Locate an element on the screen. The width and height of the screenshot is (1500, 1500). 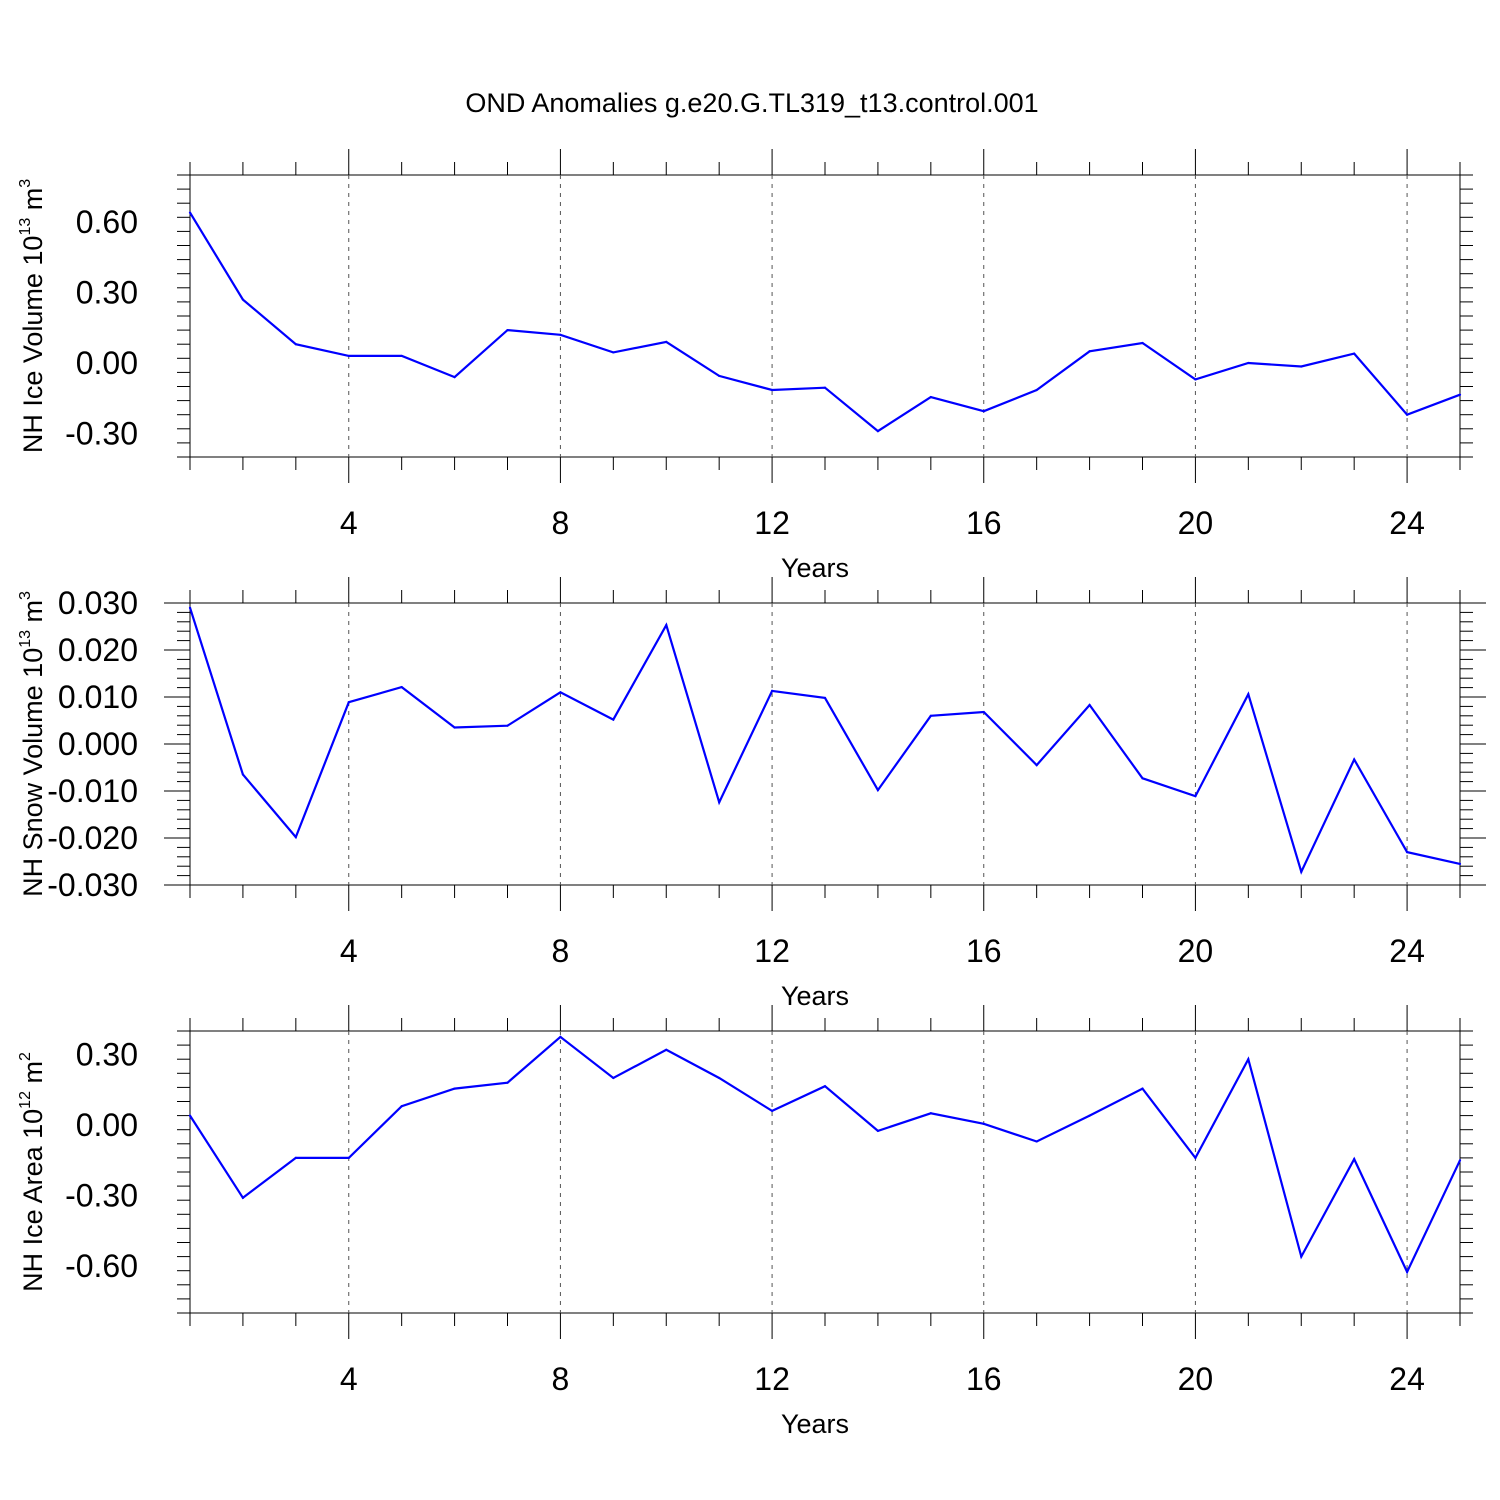
y-axis-label: NH Snow Volume 1013 m3 is located at coordinates (32, 744).